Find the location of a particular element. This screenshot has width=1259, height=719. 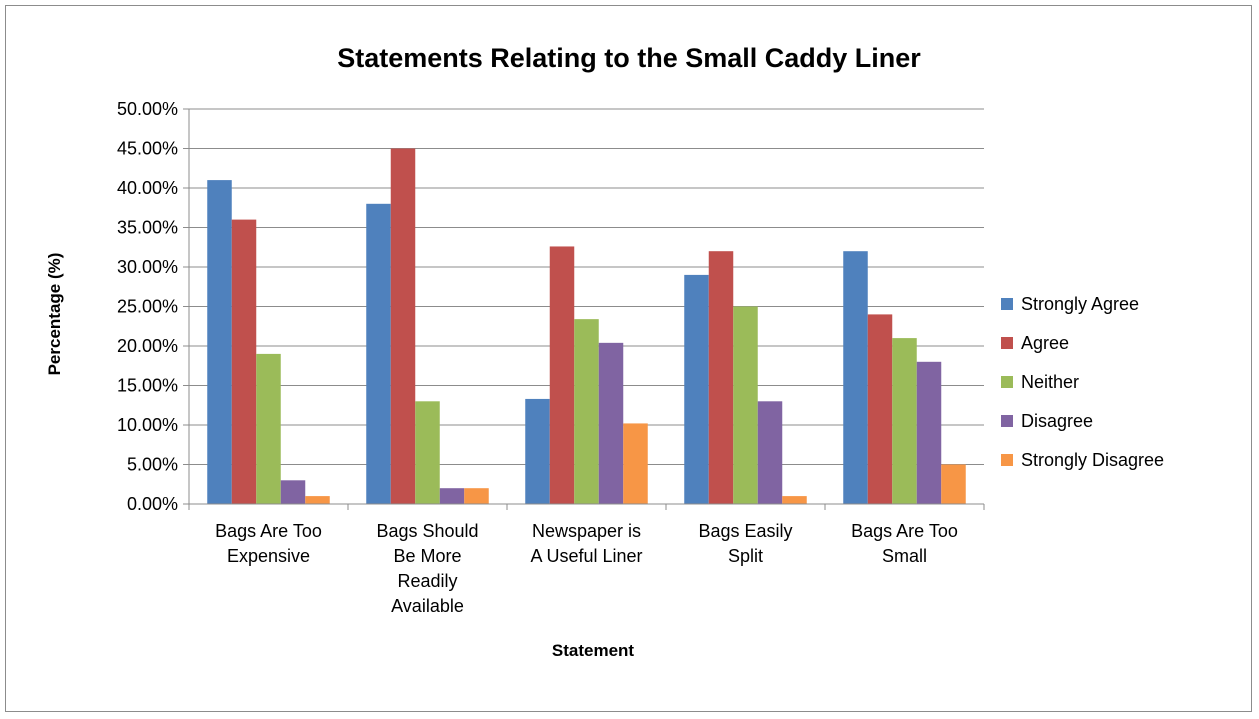

y-tick-label: 50.00% is located at coordinates (147, 109).